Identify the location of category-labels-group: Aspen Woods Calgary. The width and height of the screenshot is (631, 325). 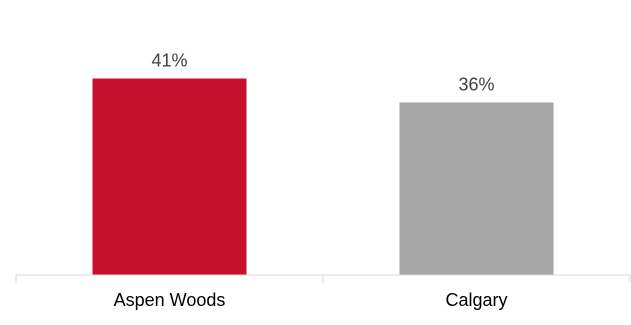
(311, 300).